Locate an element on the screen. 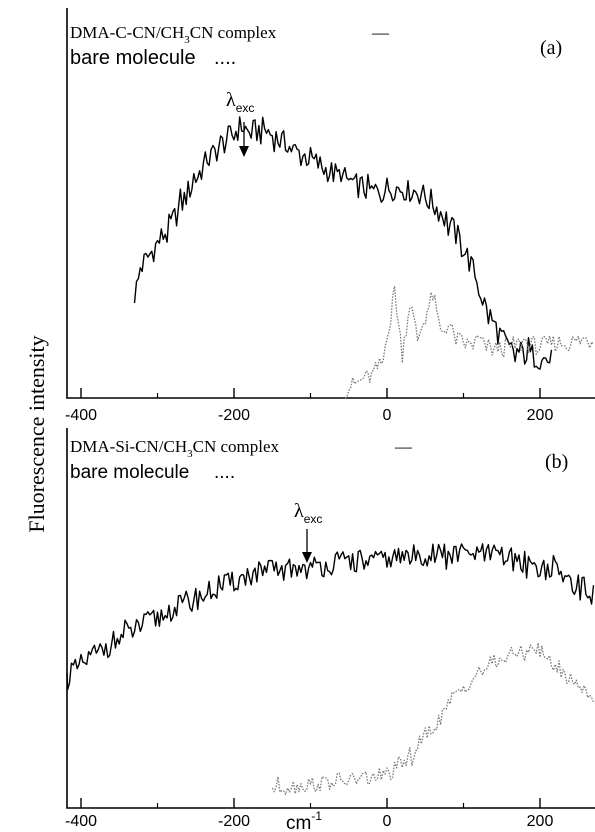 Image resolution: width=595 pixels, height=832 pixels. panel-a-legend-complex-suffix: CN complex is located at coordinates (233, 32).